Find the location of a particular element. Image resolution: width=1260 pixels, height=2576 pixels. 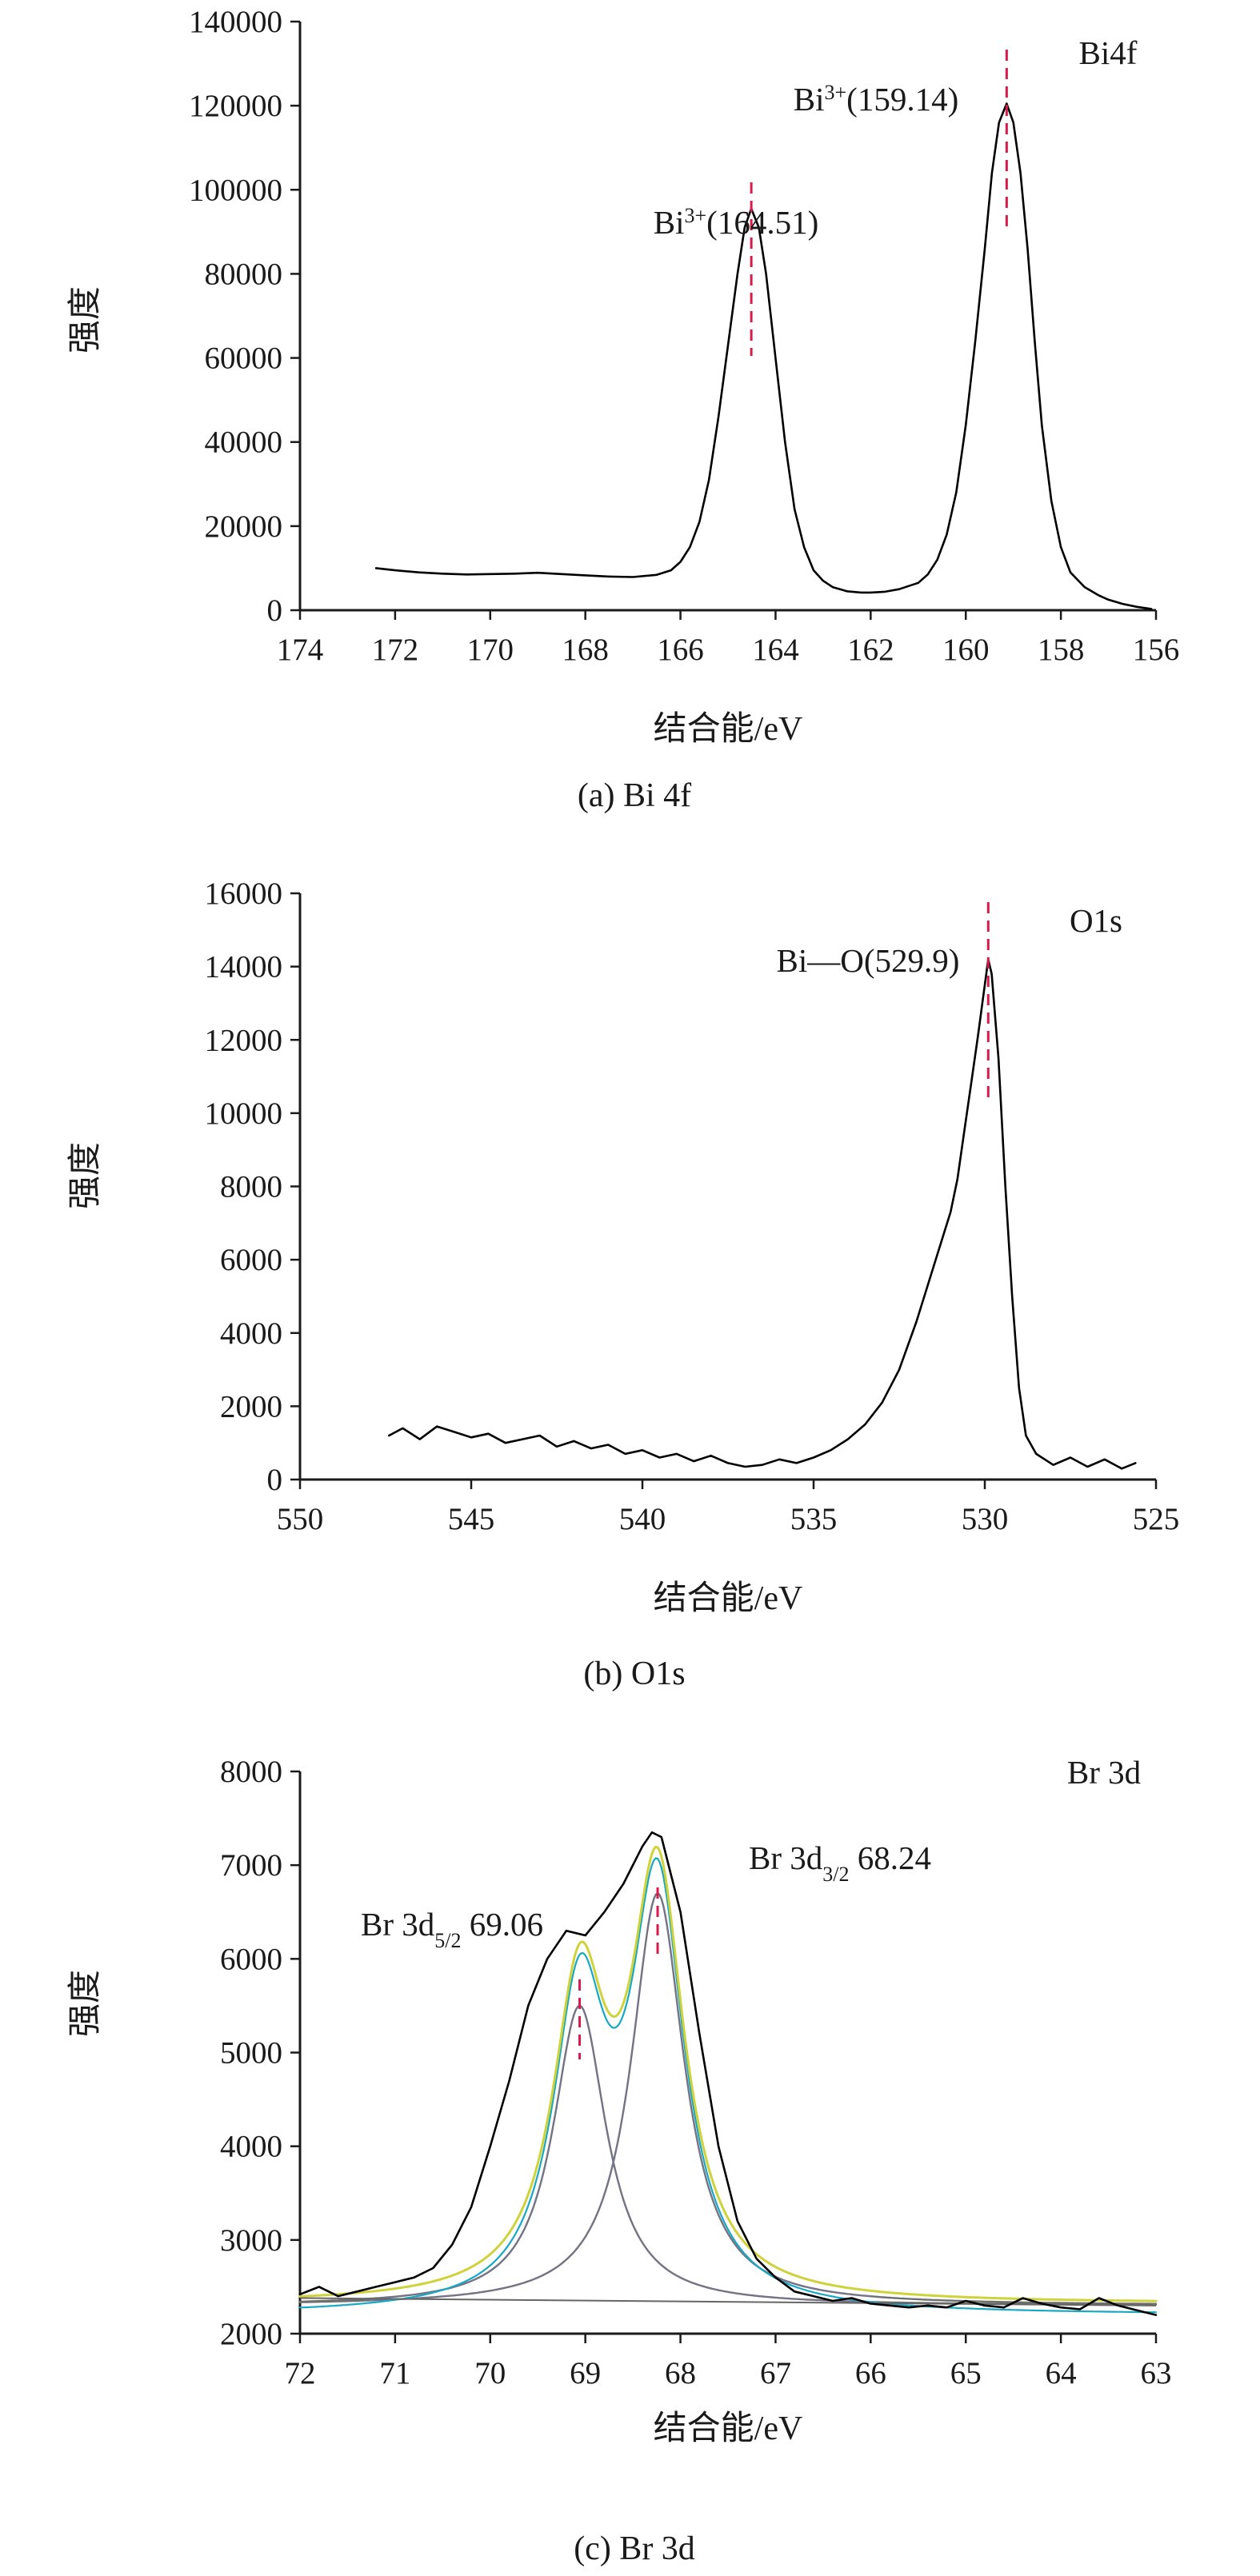

panel-b-x-tick-label: 545 is located at coordinates (471, 1519).